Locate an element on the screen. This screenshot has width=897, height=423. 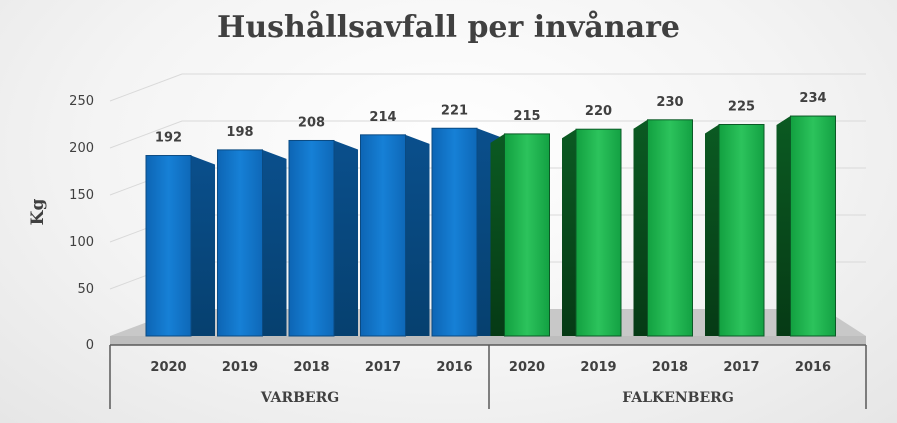
y-tick-label: 150 is located at coordinates (81, 195).